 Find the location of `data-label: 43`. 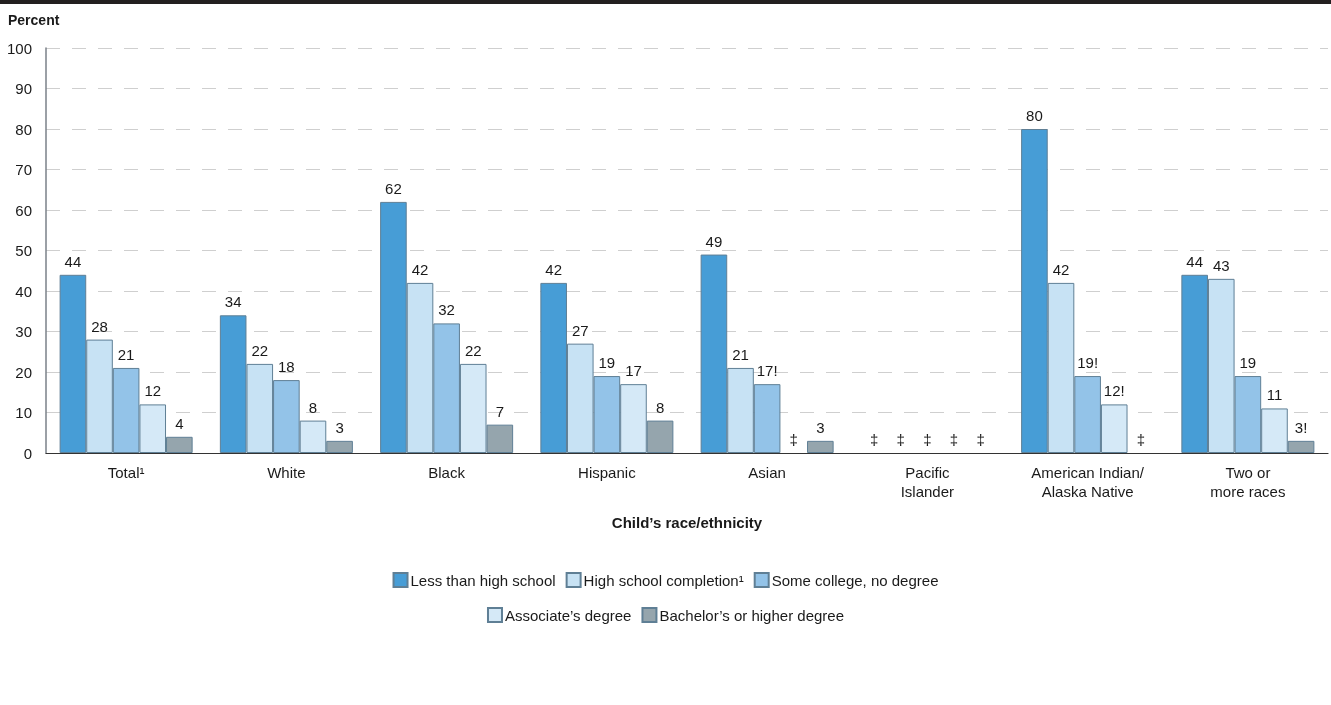

data-label: 43 is located at coordinates (1221, 265).